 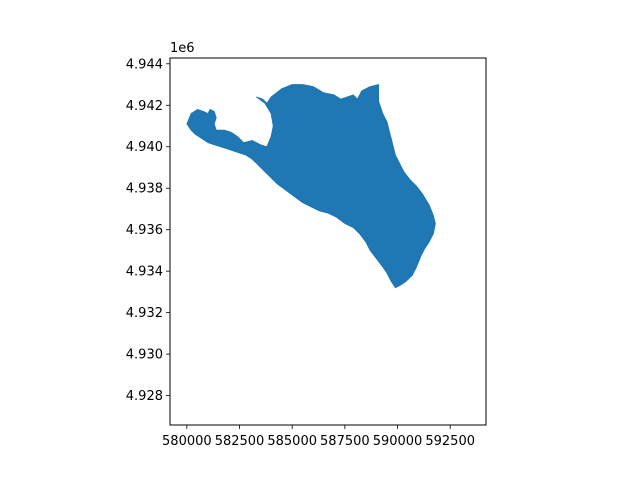 I want to click on x-tick-label: 580000, so click(x=187, y=441).